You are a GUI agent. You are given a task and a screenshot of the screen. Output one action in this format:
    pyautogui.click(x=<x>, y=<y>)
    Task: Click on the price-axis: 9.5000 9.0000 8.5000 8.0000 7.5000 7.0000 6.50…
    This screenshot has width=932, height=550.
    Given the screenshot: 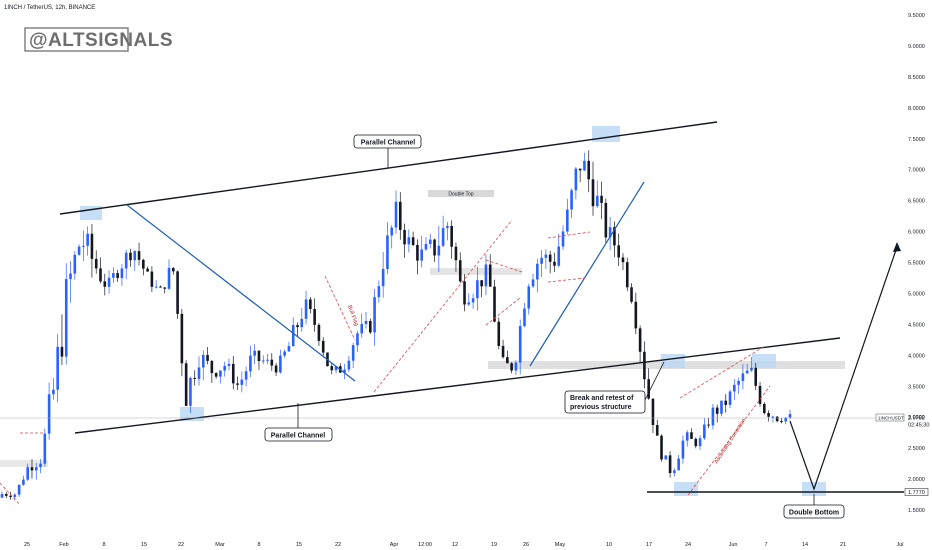 What is the action you would take?
    pyautogui.click(x=916, y=263)
    